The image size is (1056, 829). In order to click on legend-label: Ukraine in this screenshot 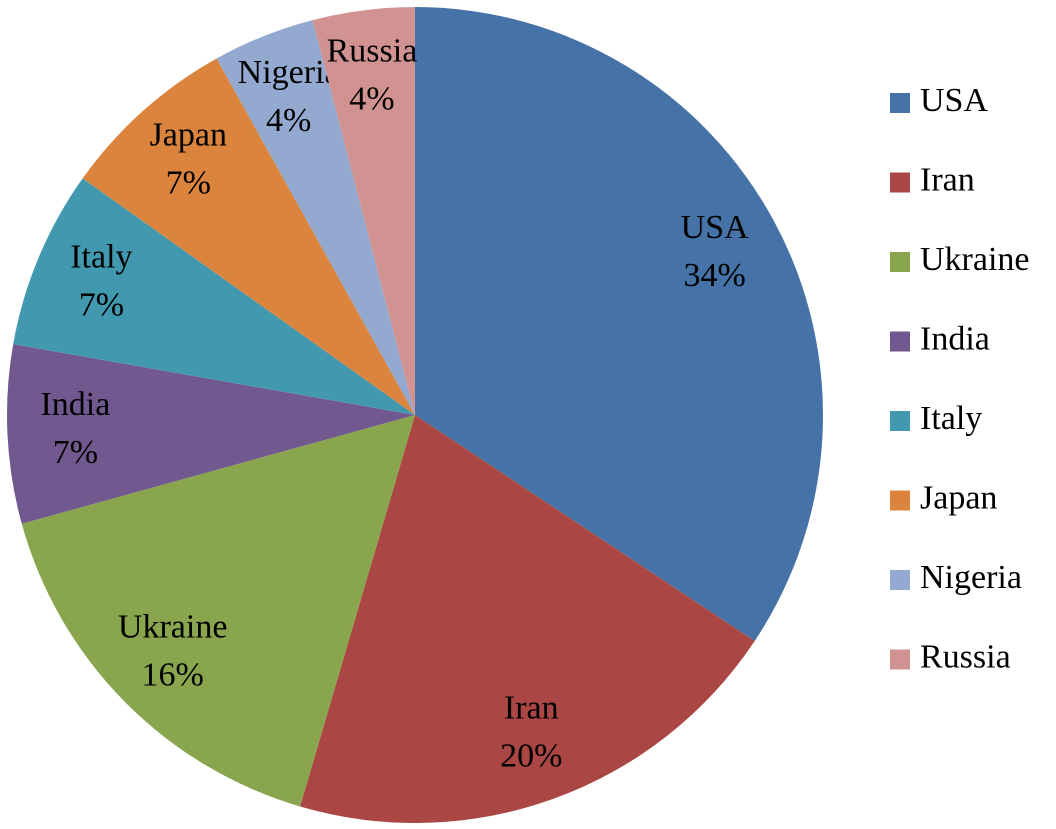, I will do `click(975, 259)`.